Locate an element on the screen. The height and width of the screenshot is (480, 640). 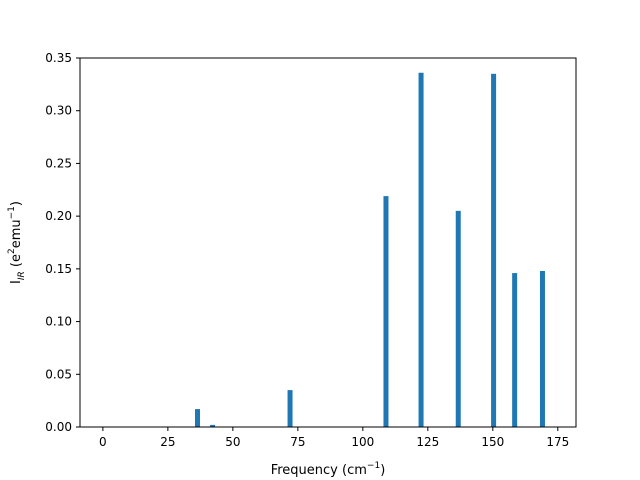
x-axis-label-main: Frequency (cm is located at coordinates (319, 470).